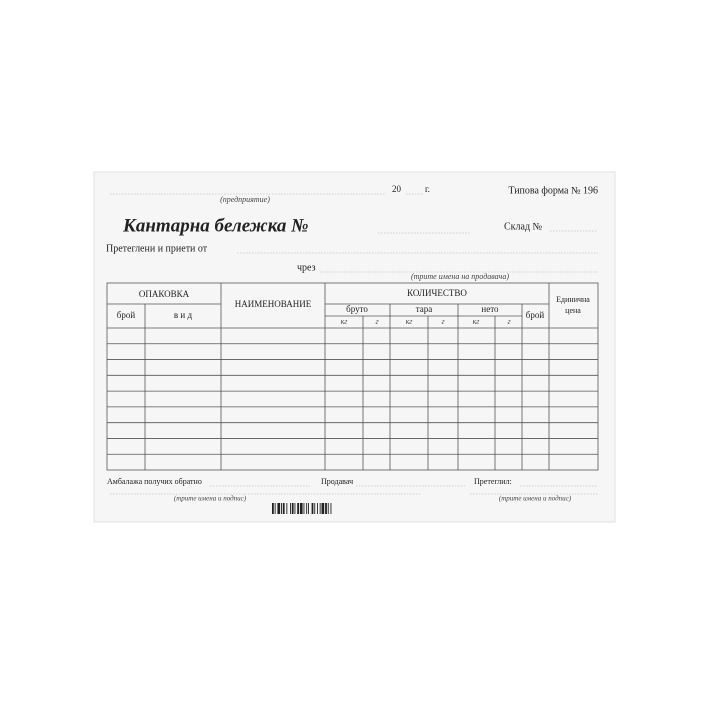 The height and width of the screenshot is (710, 710). I want to click on hint: (трите имена на продавача), so click(460, 276).